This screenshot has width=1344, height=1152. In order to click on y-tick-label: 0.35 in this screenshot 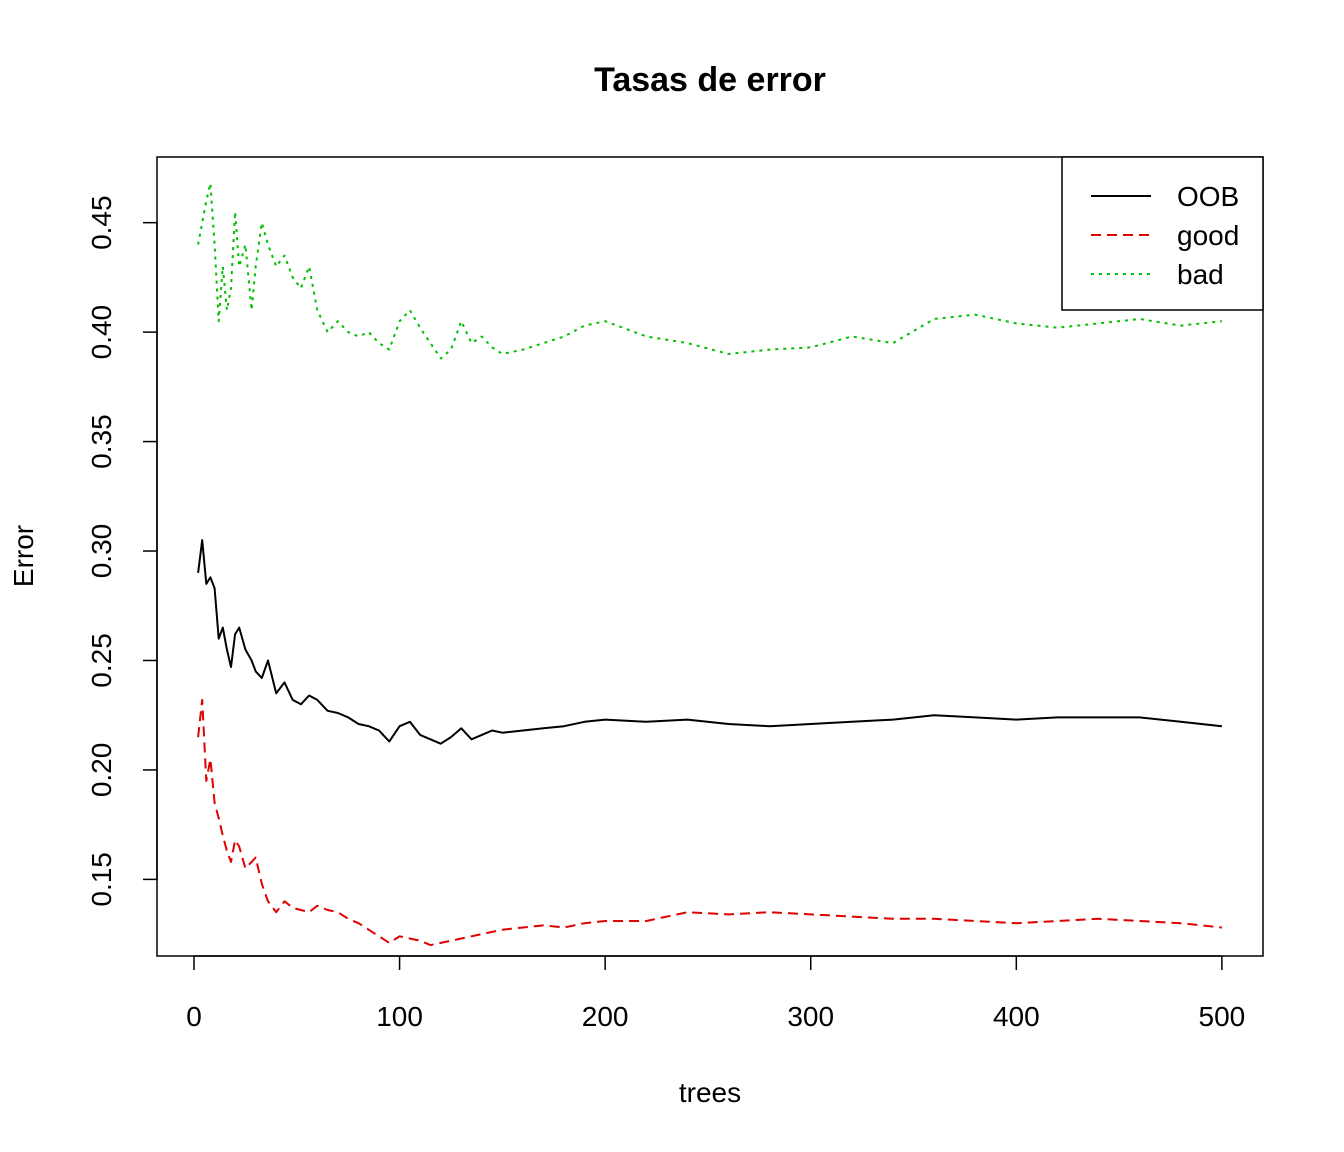, I will do `click(101, 441)`.